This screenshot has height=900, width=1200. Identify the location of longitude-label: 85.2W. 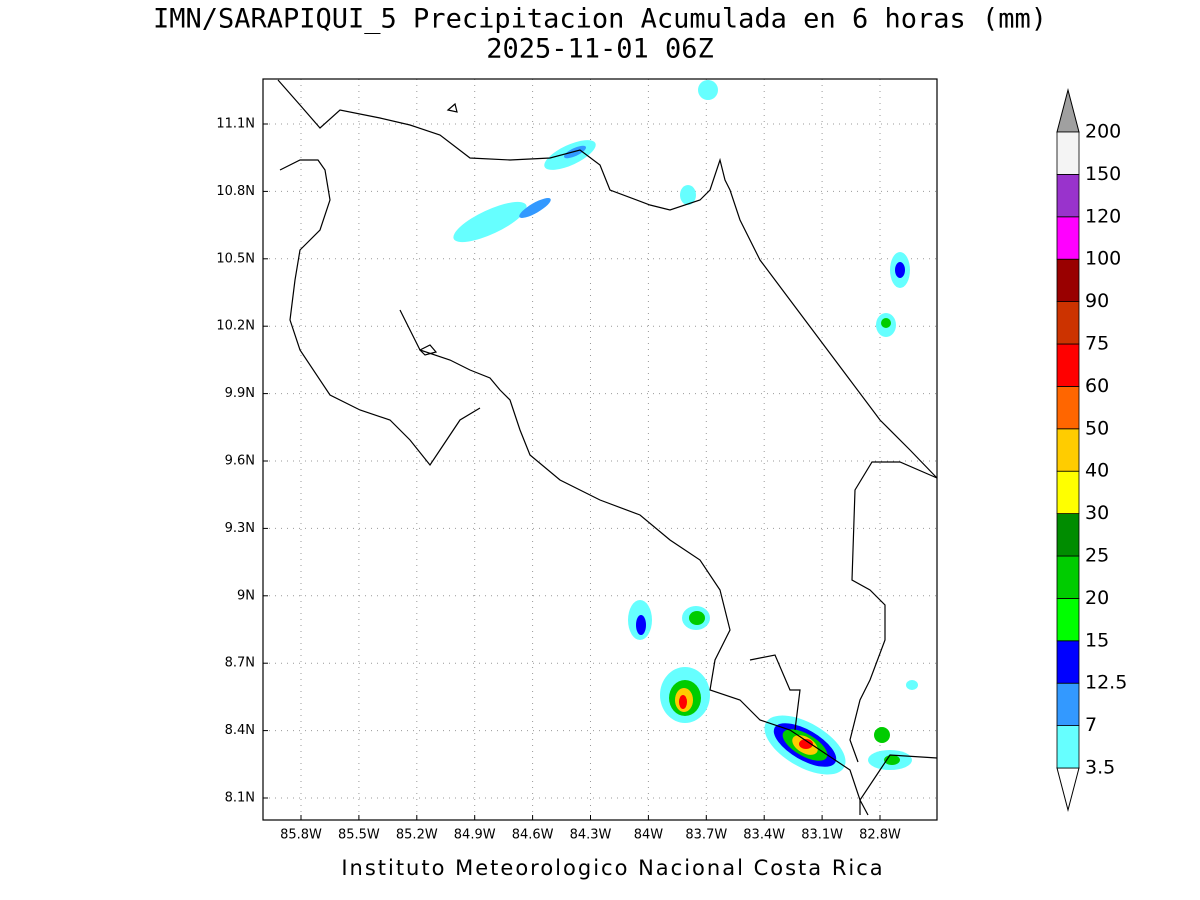
(417, 835).